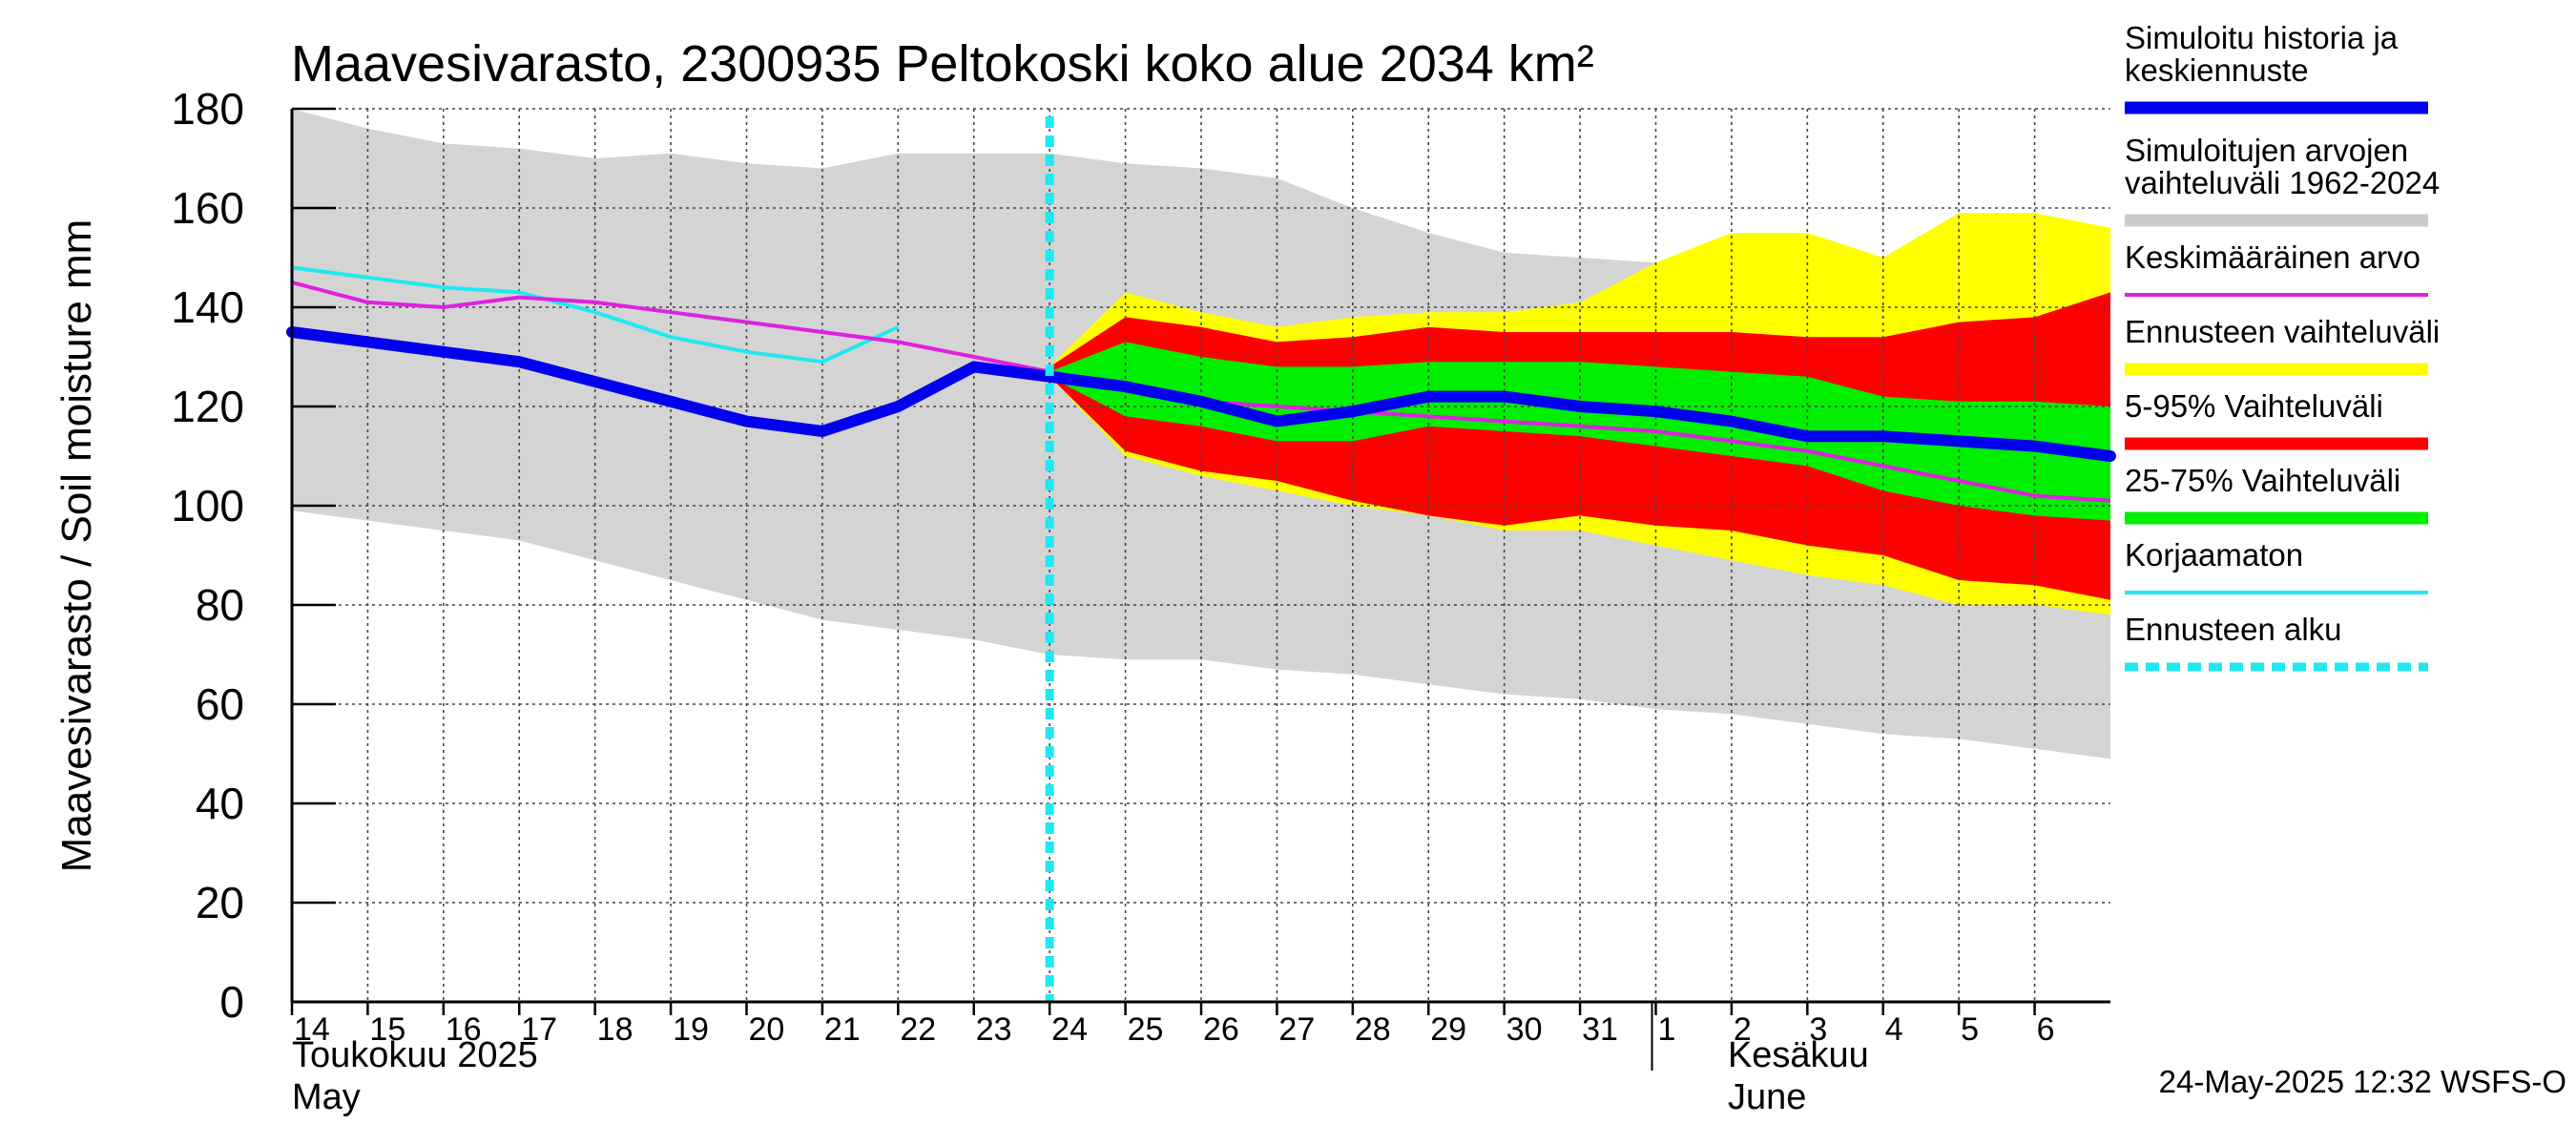  What do you see at coordinates (2233, 629) in the screenshot?
I see `legend-label: Ennusteen alku` at bounding box center [2233, 629].